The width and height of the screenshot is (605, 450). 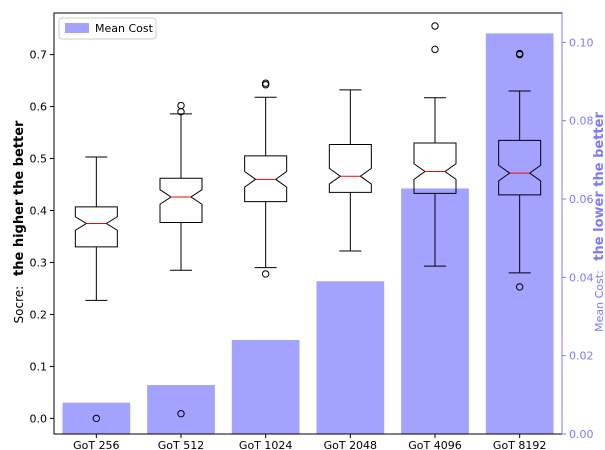 What do you see at coordinates (77, 28) in the screenshot?
I see `legend-swatch` at bounding box center [77, 28].